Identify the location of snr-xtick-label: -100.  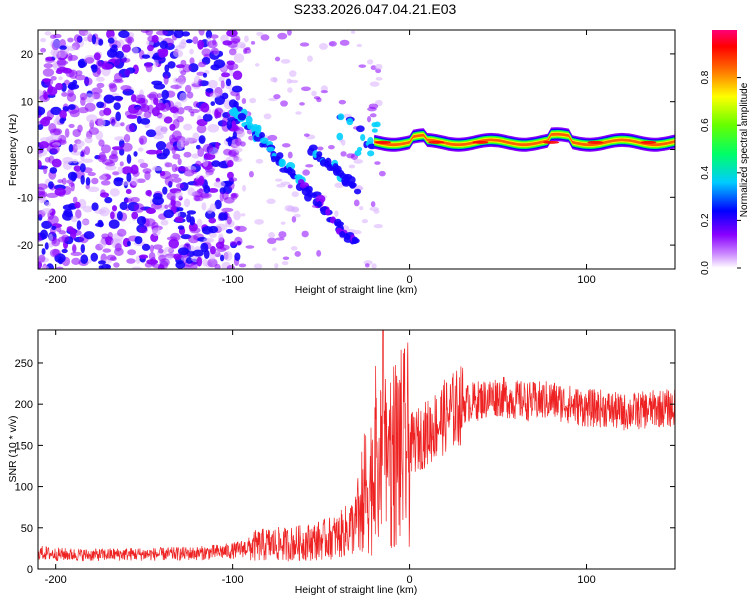
(233, 580).